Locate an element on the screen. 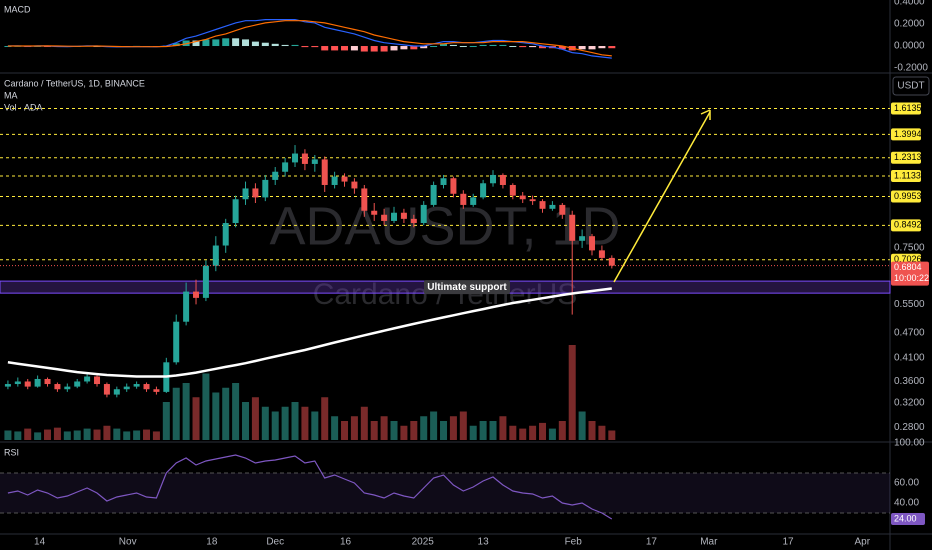 This screenshot has height=550, width=932. y-tick-label: 0.2000 is located at coordinates (909, 24).